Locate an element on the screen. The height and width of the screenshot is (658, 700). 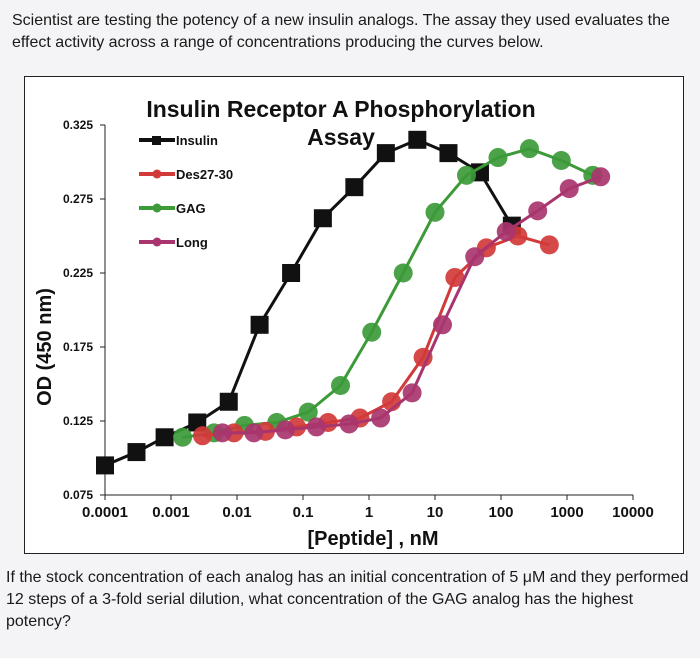
chart-title: Insulin Receptor A Phosphorylation is located at coordinates (340, 109).